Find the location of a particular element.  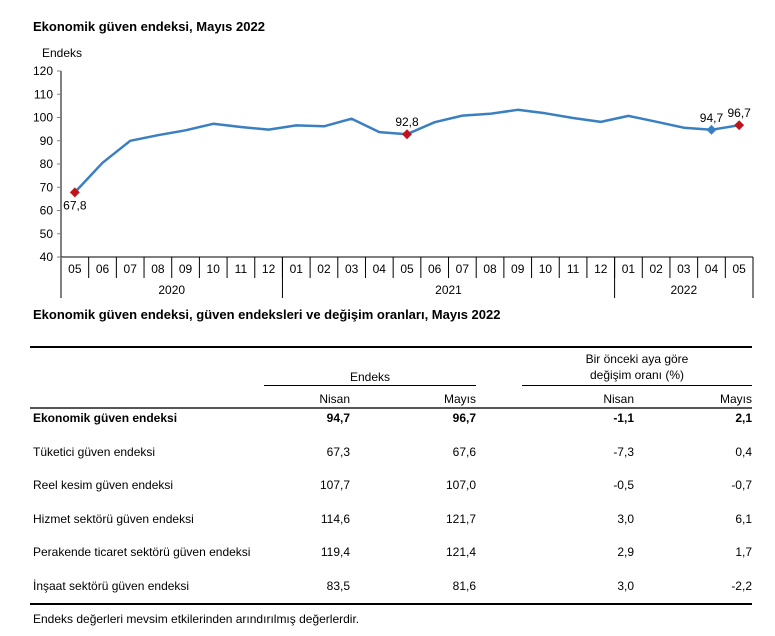

row-value: -7,3 is located at coordinates (623, 451).